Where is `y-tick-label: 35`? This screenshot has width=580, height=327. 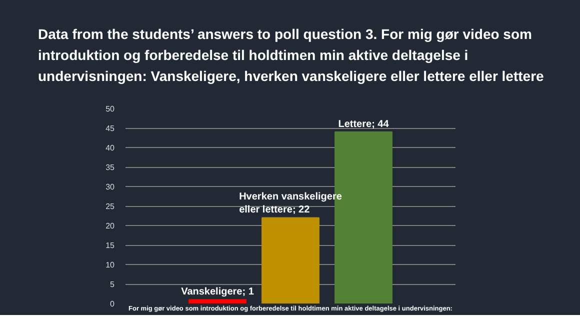 y-tick-label: 35 is located at coordinates (111, 167).